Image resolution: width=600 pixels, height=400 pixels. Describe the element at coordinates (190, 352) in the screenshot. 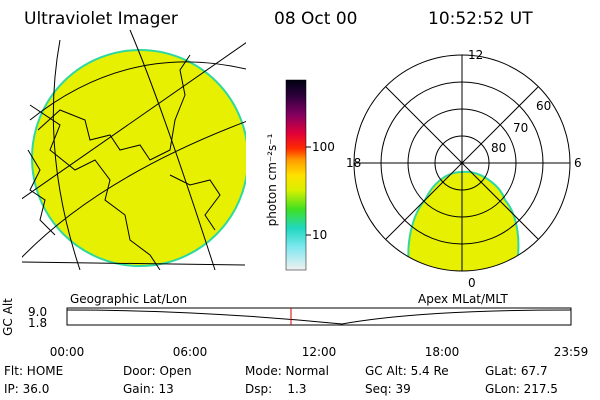

I see `time-tick: 06:00` at that location.